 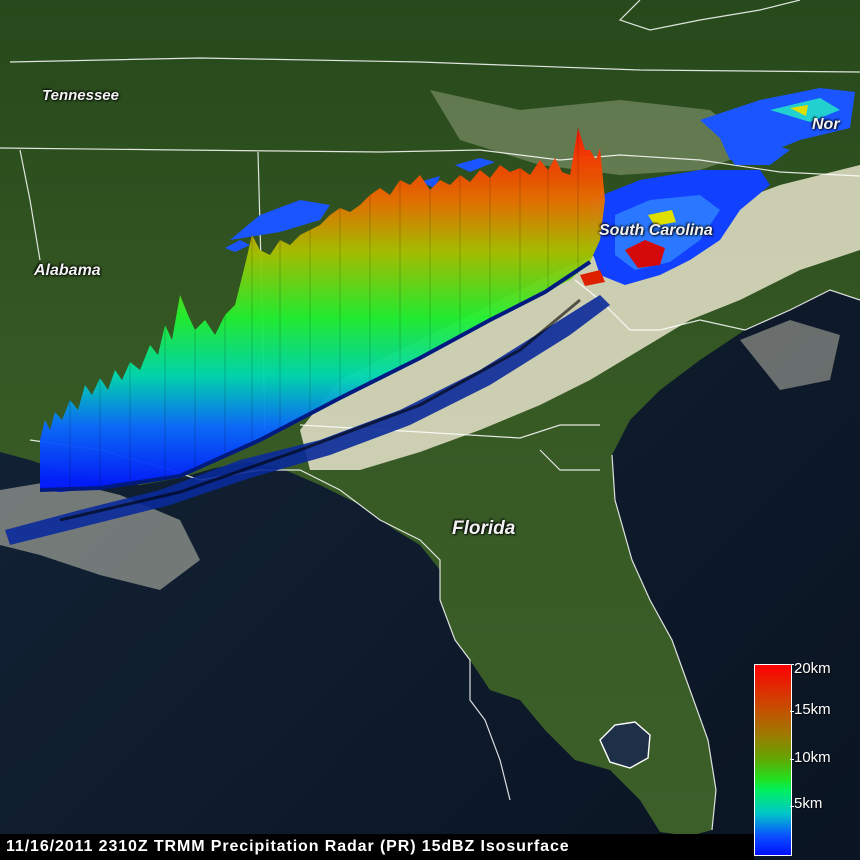 I want to click on state-label-south-carolina: South Carolina, so click(x=656, y=230).